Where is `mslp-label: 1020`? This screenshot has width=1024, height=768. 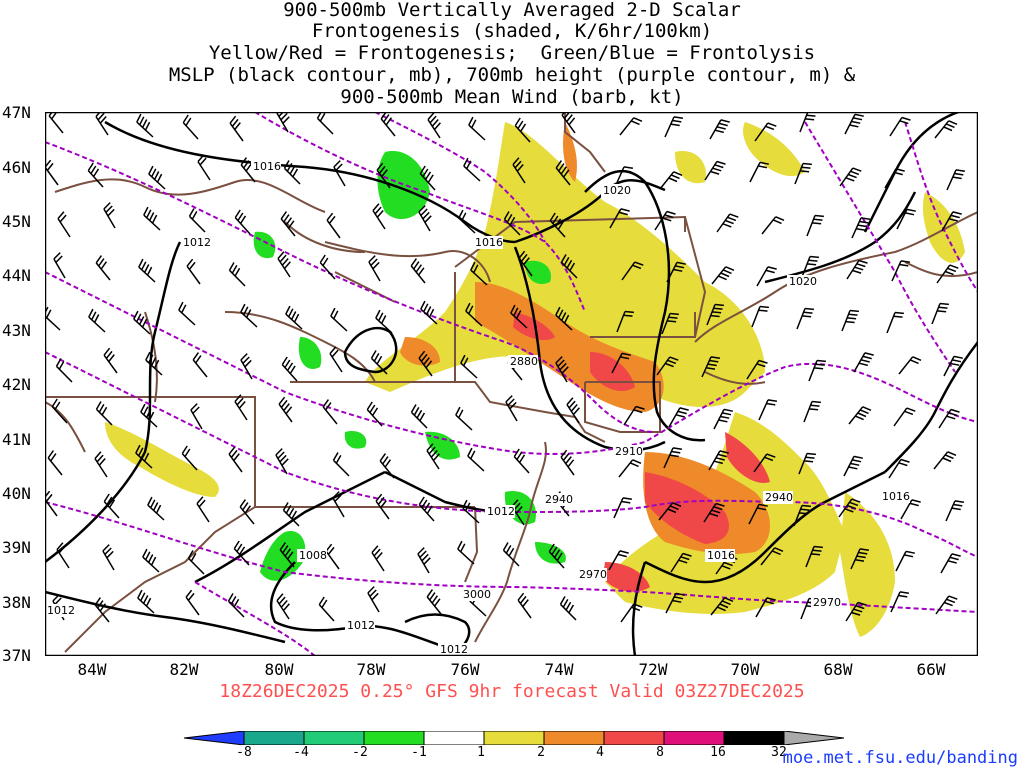 mslp-label: 1020 is located at coordinates (803, 281).